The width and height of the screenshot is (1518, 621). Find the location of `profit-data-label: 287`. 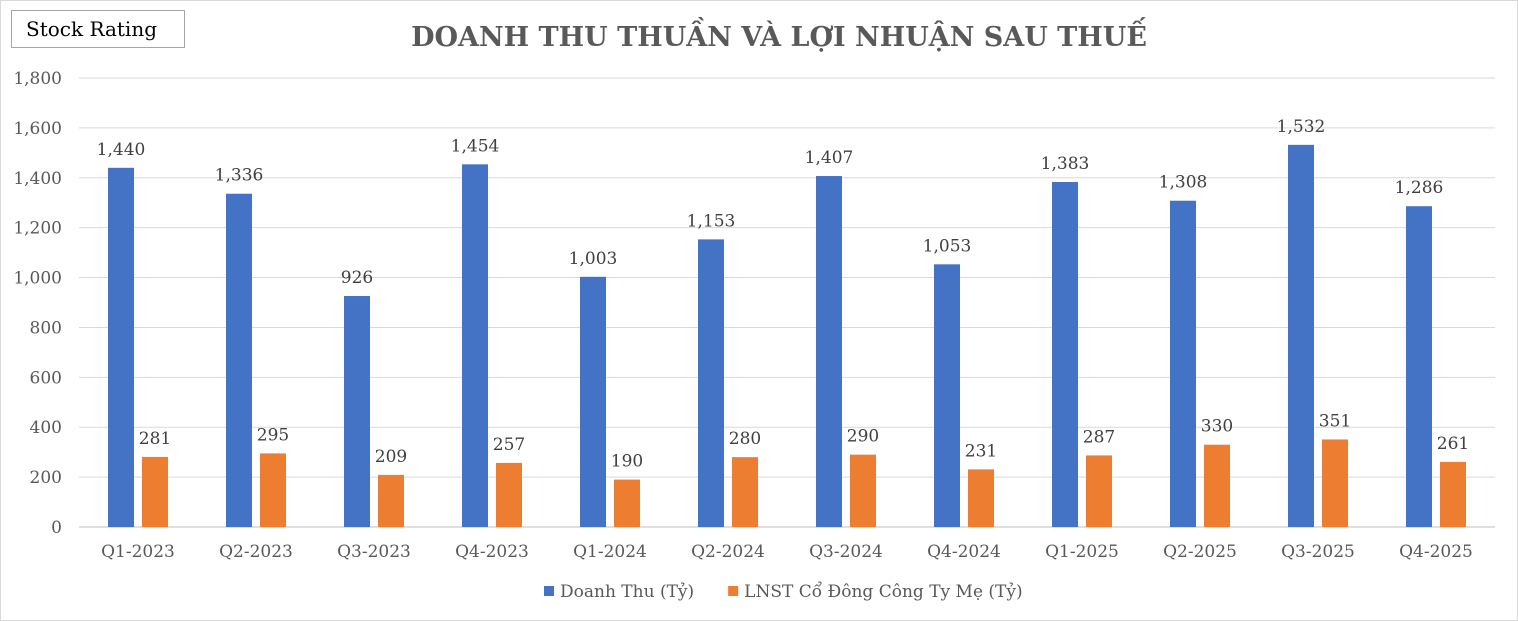

profit-data-label: 287 is located at coordinates (1099, 437).